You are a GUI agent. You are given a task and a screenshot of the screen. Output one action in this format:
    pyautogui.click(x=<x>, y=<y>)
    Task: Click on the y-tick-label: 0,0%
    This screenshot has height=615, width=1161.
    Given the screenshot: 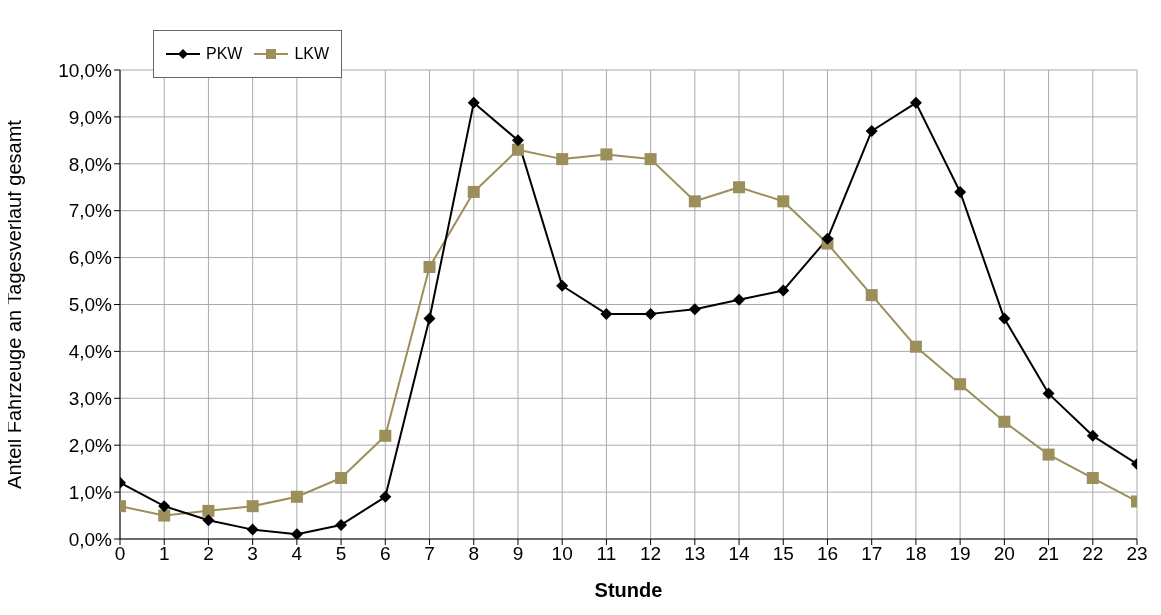 What is the action you would take?
    pyautogui.click(x=90, y=539)
    